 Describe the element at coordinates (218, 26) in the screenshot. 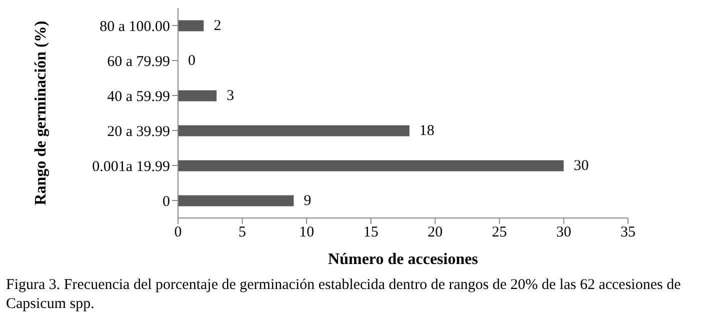

I see `data-label: 2` at that location.